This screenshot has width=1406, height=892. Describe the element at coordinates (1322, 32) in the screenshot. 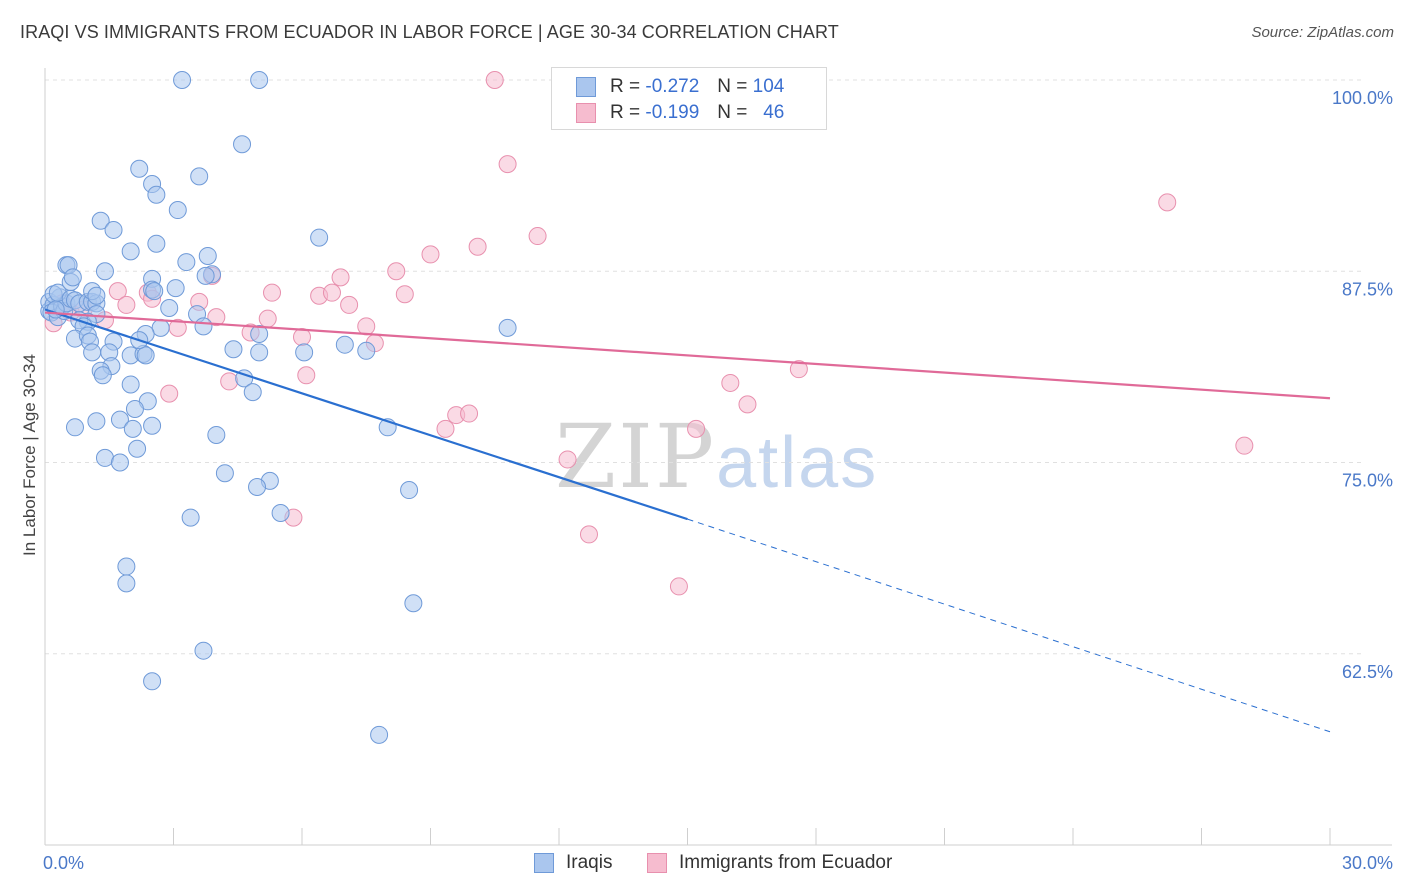

I see `source-credit: Source: ZipAtlas.com` at that location.